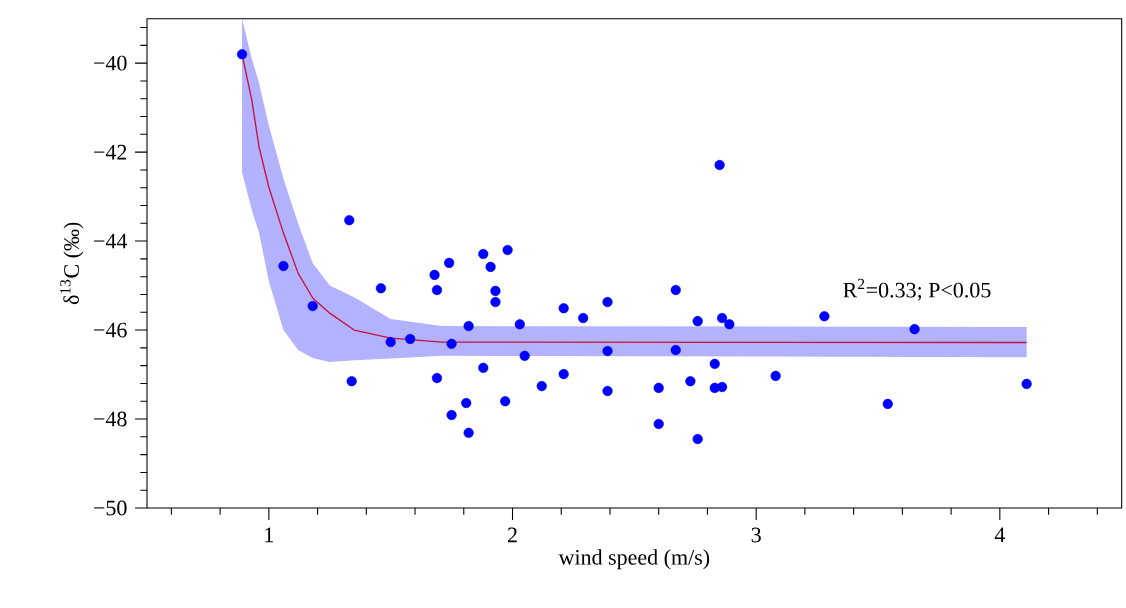 This screenshot has height=608, width=1126. What do you see at coordinates (110, 419) in the screenshot?
I see `y-tick-label: −48` at bounding box center [110, 419].